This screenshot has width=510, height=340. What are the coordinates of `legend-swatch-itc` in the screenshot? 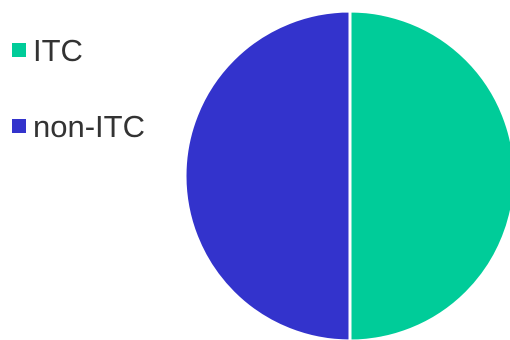 It's located at (19, 50).